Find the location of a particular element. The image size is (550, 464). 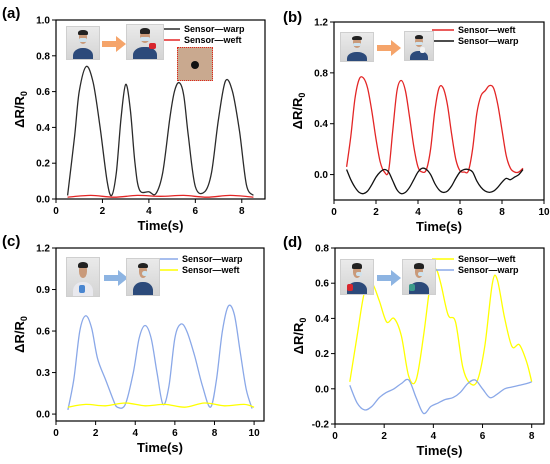

panel-label: (d) is located at coordinates (292, 242).